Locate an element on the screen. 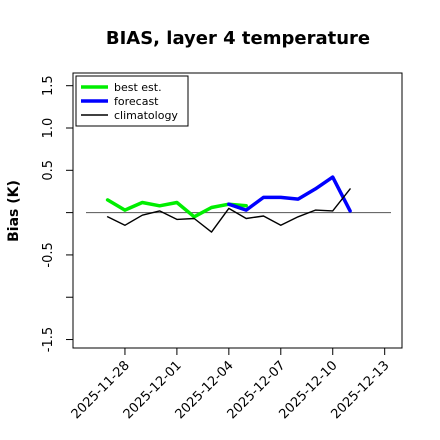 This screenshot has width=440, height=440. legend-label-climatology: climatology is located at coordinates (146, 115).